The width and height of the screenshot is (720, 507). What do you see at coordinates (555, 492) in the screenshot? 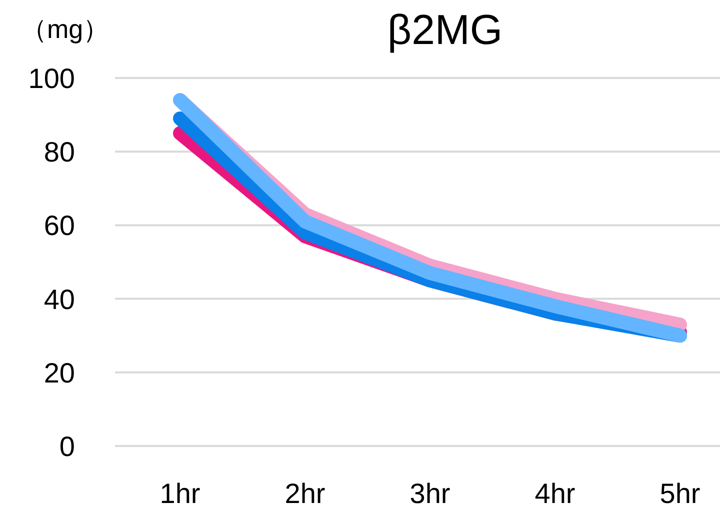
I see `x-tick-label: 4hr` at bounding box center [555, 492].